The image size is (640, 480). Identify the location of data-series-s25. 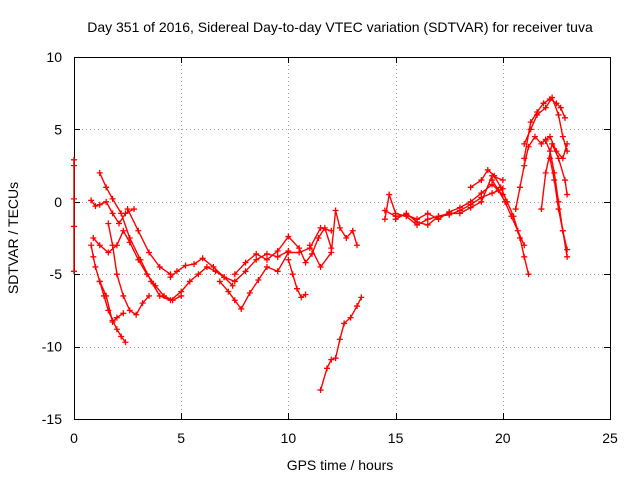
(558, 204).